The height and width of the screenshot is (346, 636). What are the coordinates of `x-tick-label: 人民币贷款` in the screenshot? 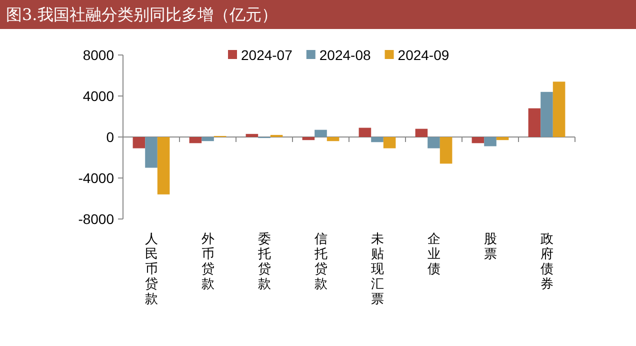 It's located at (151, 269).